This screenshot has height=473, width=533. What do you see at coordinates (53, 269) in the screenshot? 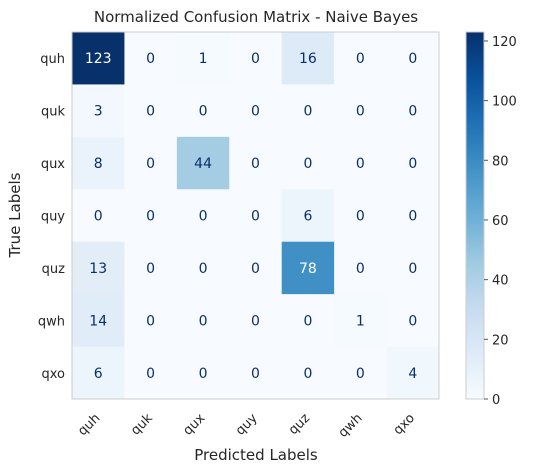
I see `y-tick-label: quz` at bounding box center [53, 269].